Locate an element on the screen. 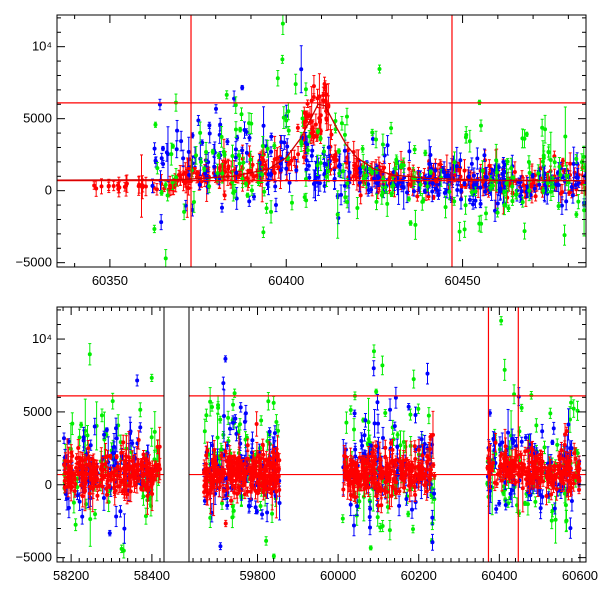 The height and width of the screenshot is (600, 600). top-x-tick-label: 60400 is located at coordinates (286, 280).